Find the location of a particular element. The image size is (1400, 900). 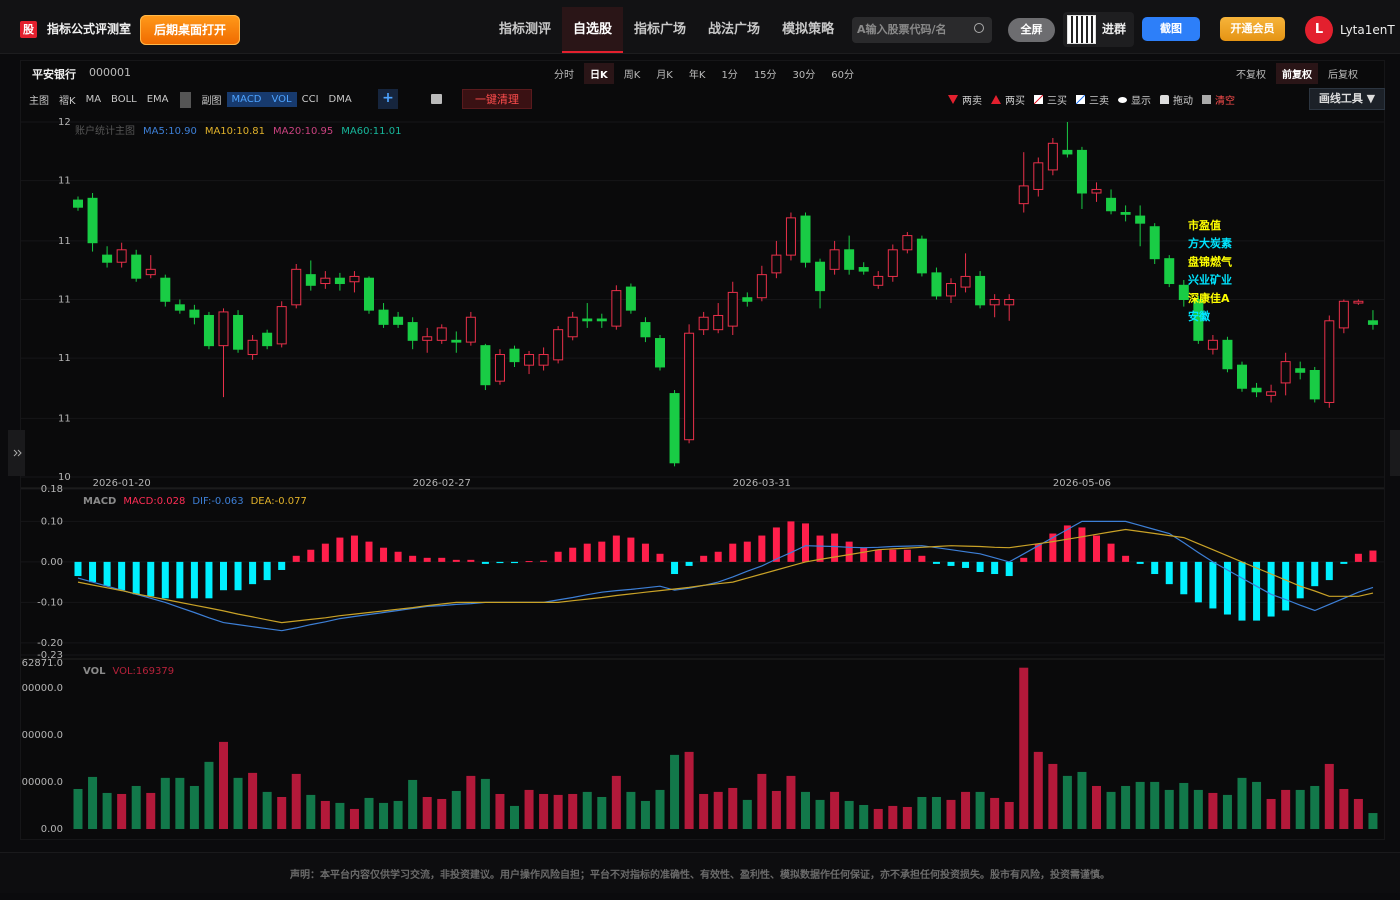

signal-button: 显示 is located at coordinates (1134, 99).